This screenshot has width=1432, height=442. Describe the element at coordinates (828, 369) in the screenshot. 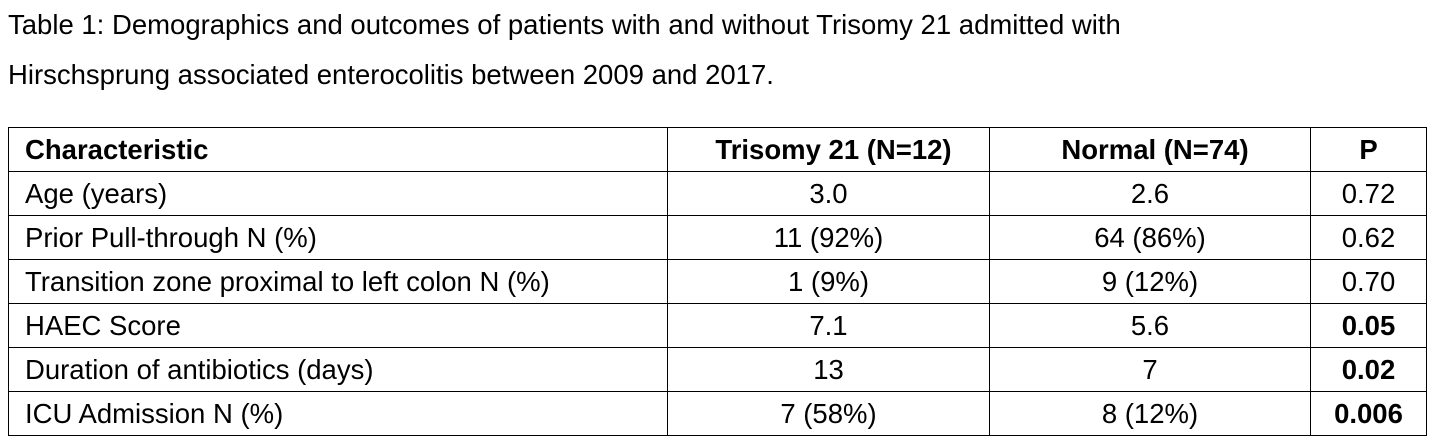

I see `cell-trisomy: 13` at that location.